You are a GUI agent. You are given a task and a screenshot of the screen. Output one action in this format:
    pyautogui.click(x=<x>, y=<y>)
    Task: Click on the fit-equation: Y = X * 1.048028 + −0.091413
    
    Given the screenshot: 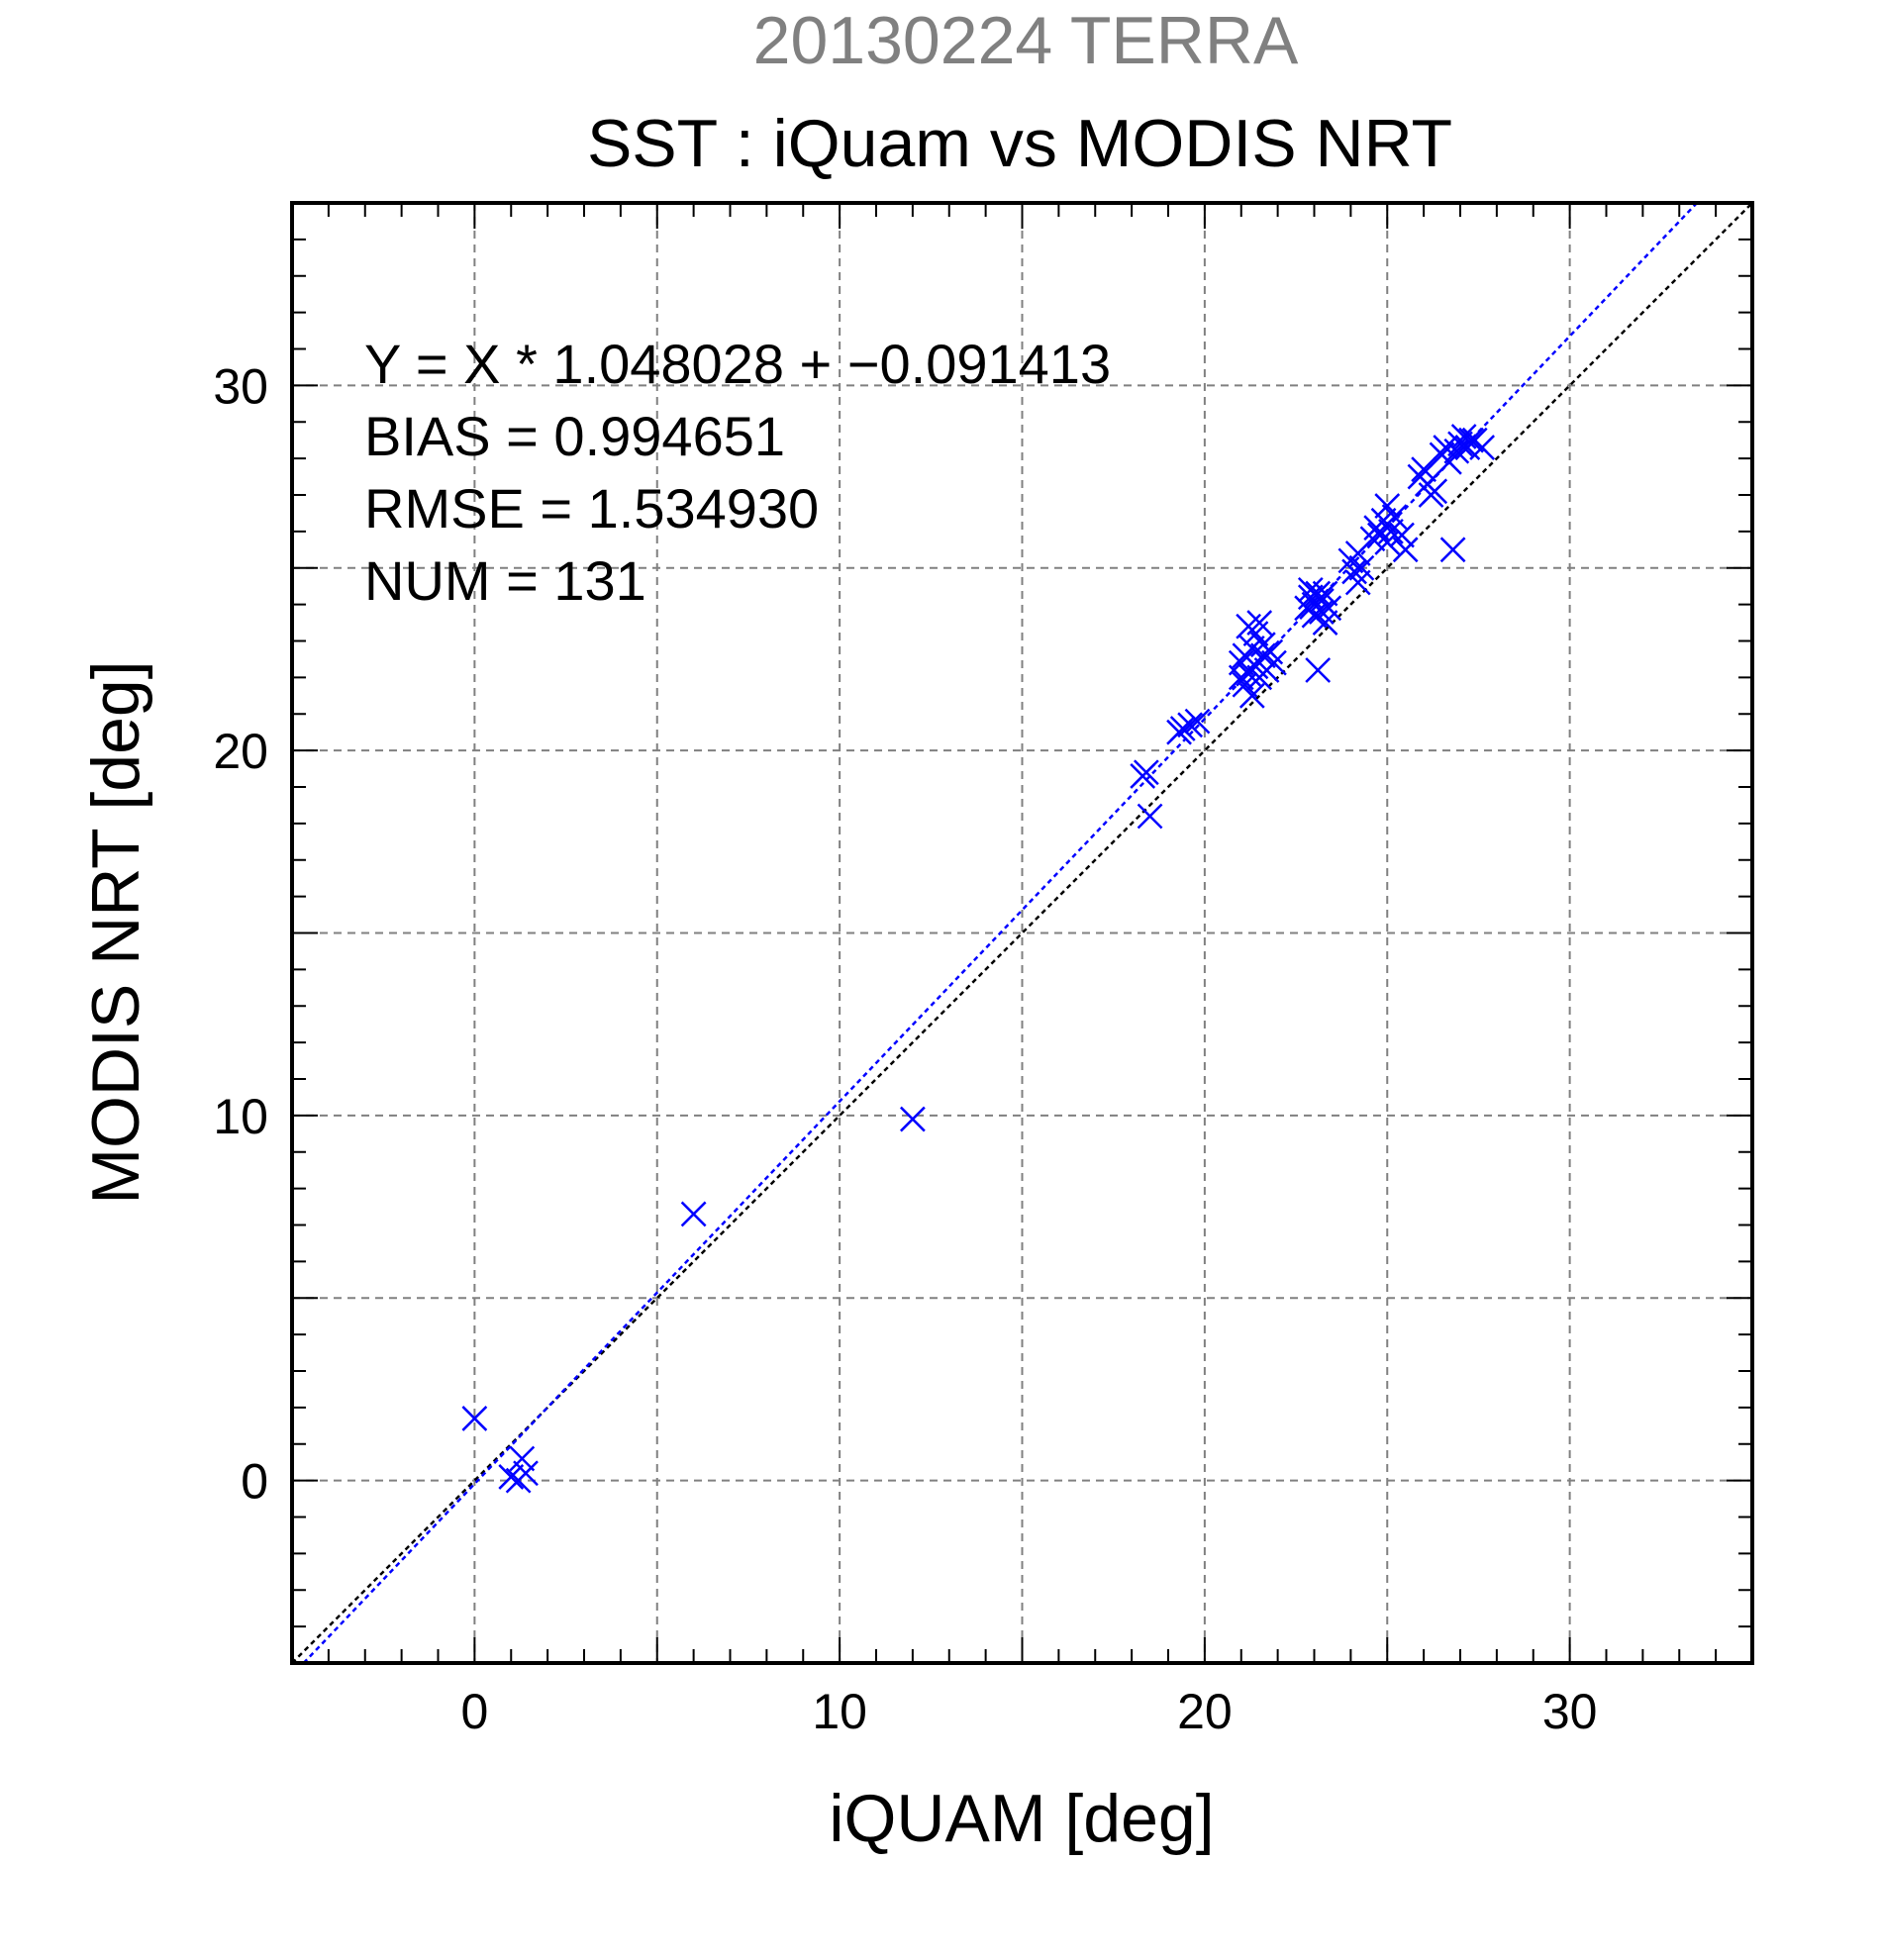 What is the action you would take?
    pyautogui.click(x=738, y=364)
    